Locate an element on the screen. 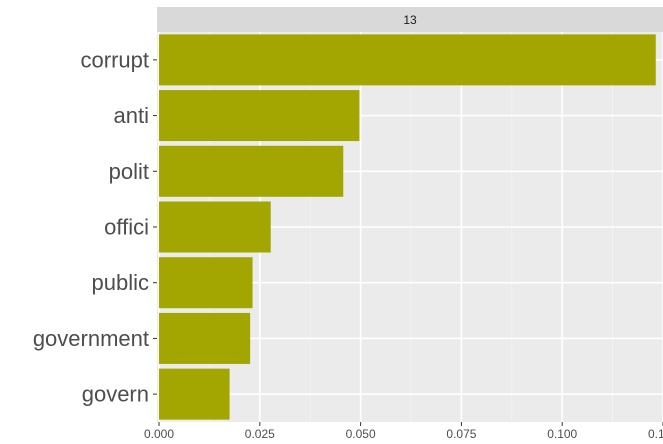 The image size is (663, 444). facet-strip is located at coordinates (410, 19).